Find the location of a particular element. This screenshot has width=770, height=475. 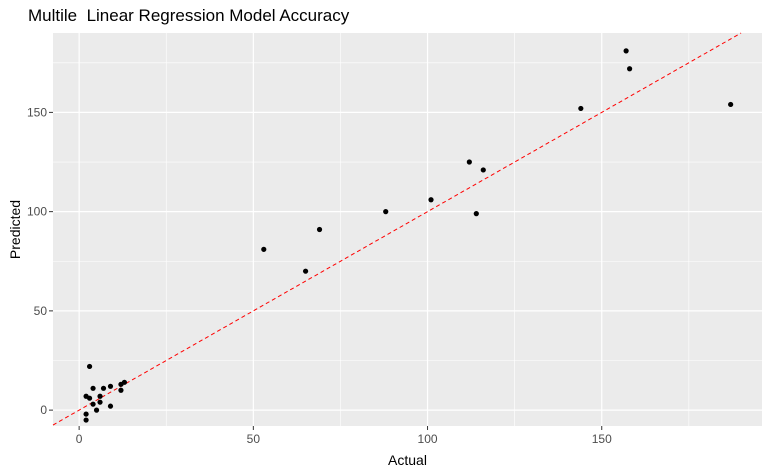

y-axis-ticks: 0 50 100 150 is located at coordinates (40, 261).